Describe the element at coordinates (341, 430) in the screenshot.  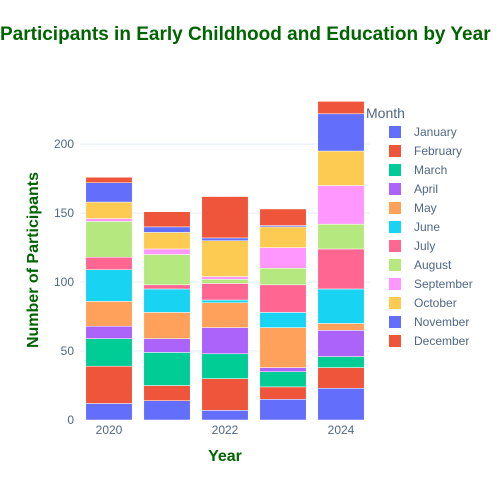
I see `x-tick-label-2024: 2024` at that location.